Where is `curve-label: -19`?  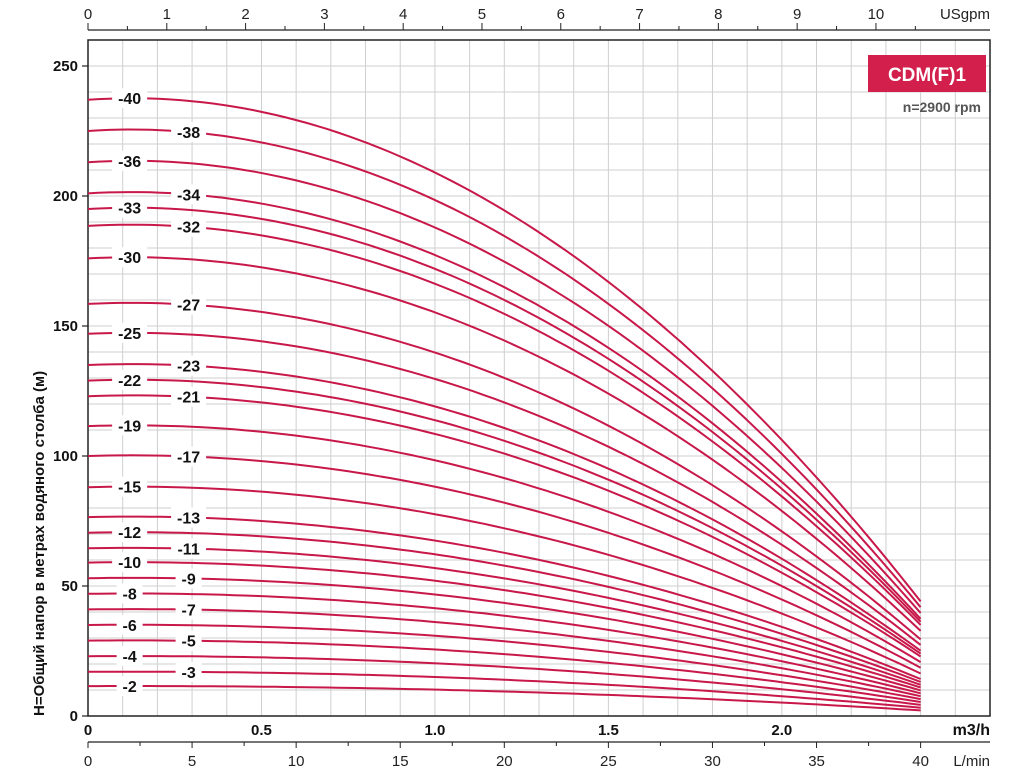 curve-label: -19 is located at coordinates (129, 426).